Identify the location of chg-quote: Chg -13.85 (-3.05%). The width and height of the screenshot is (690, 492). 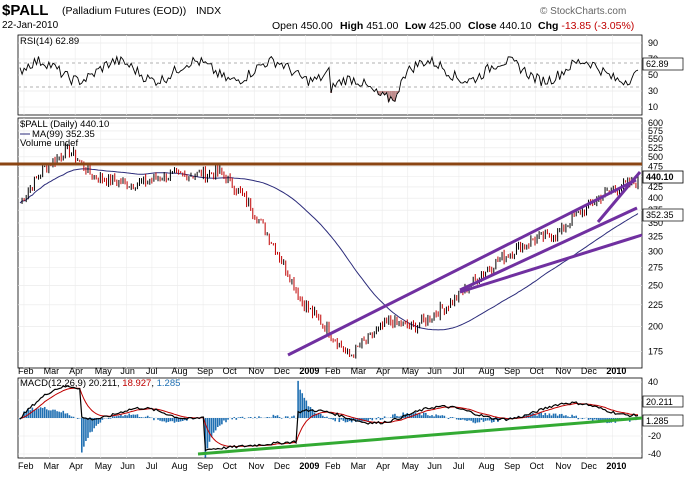
(586, 26).